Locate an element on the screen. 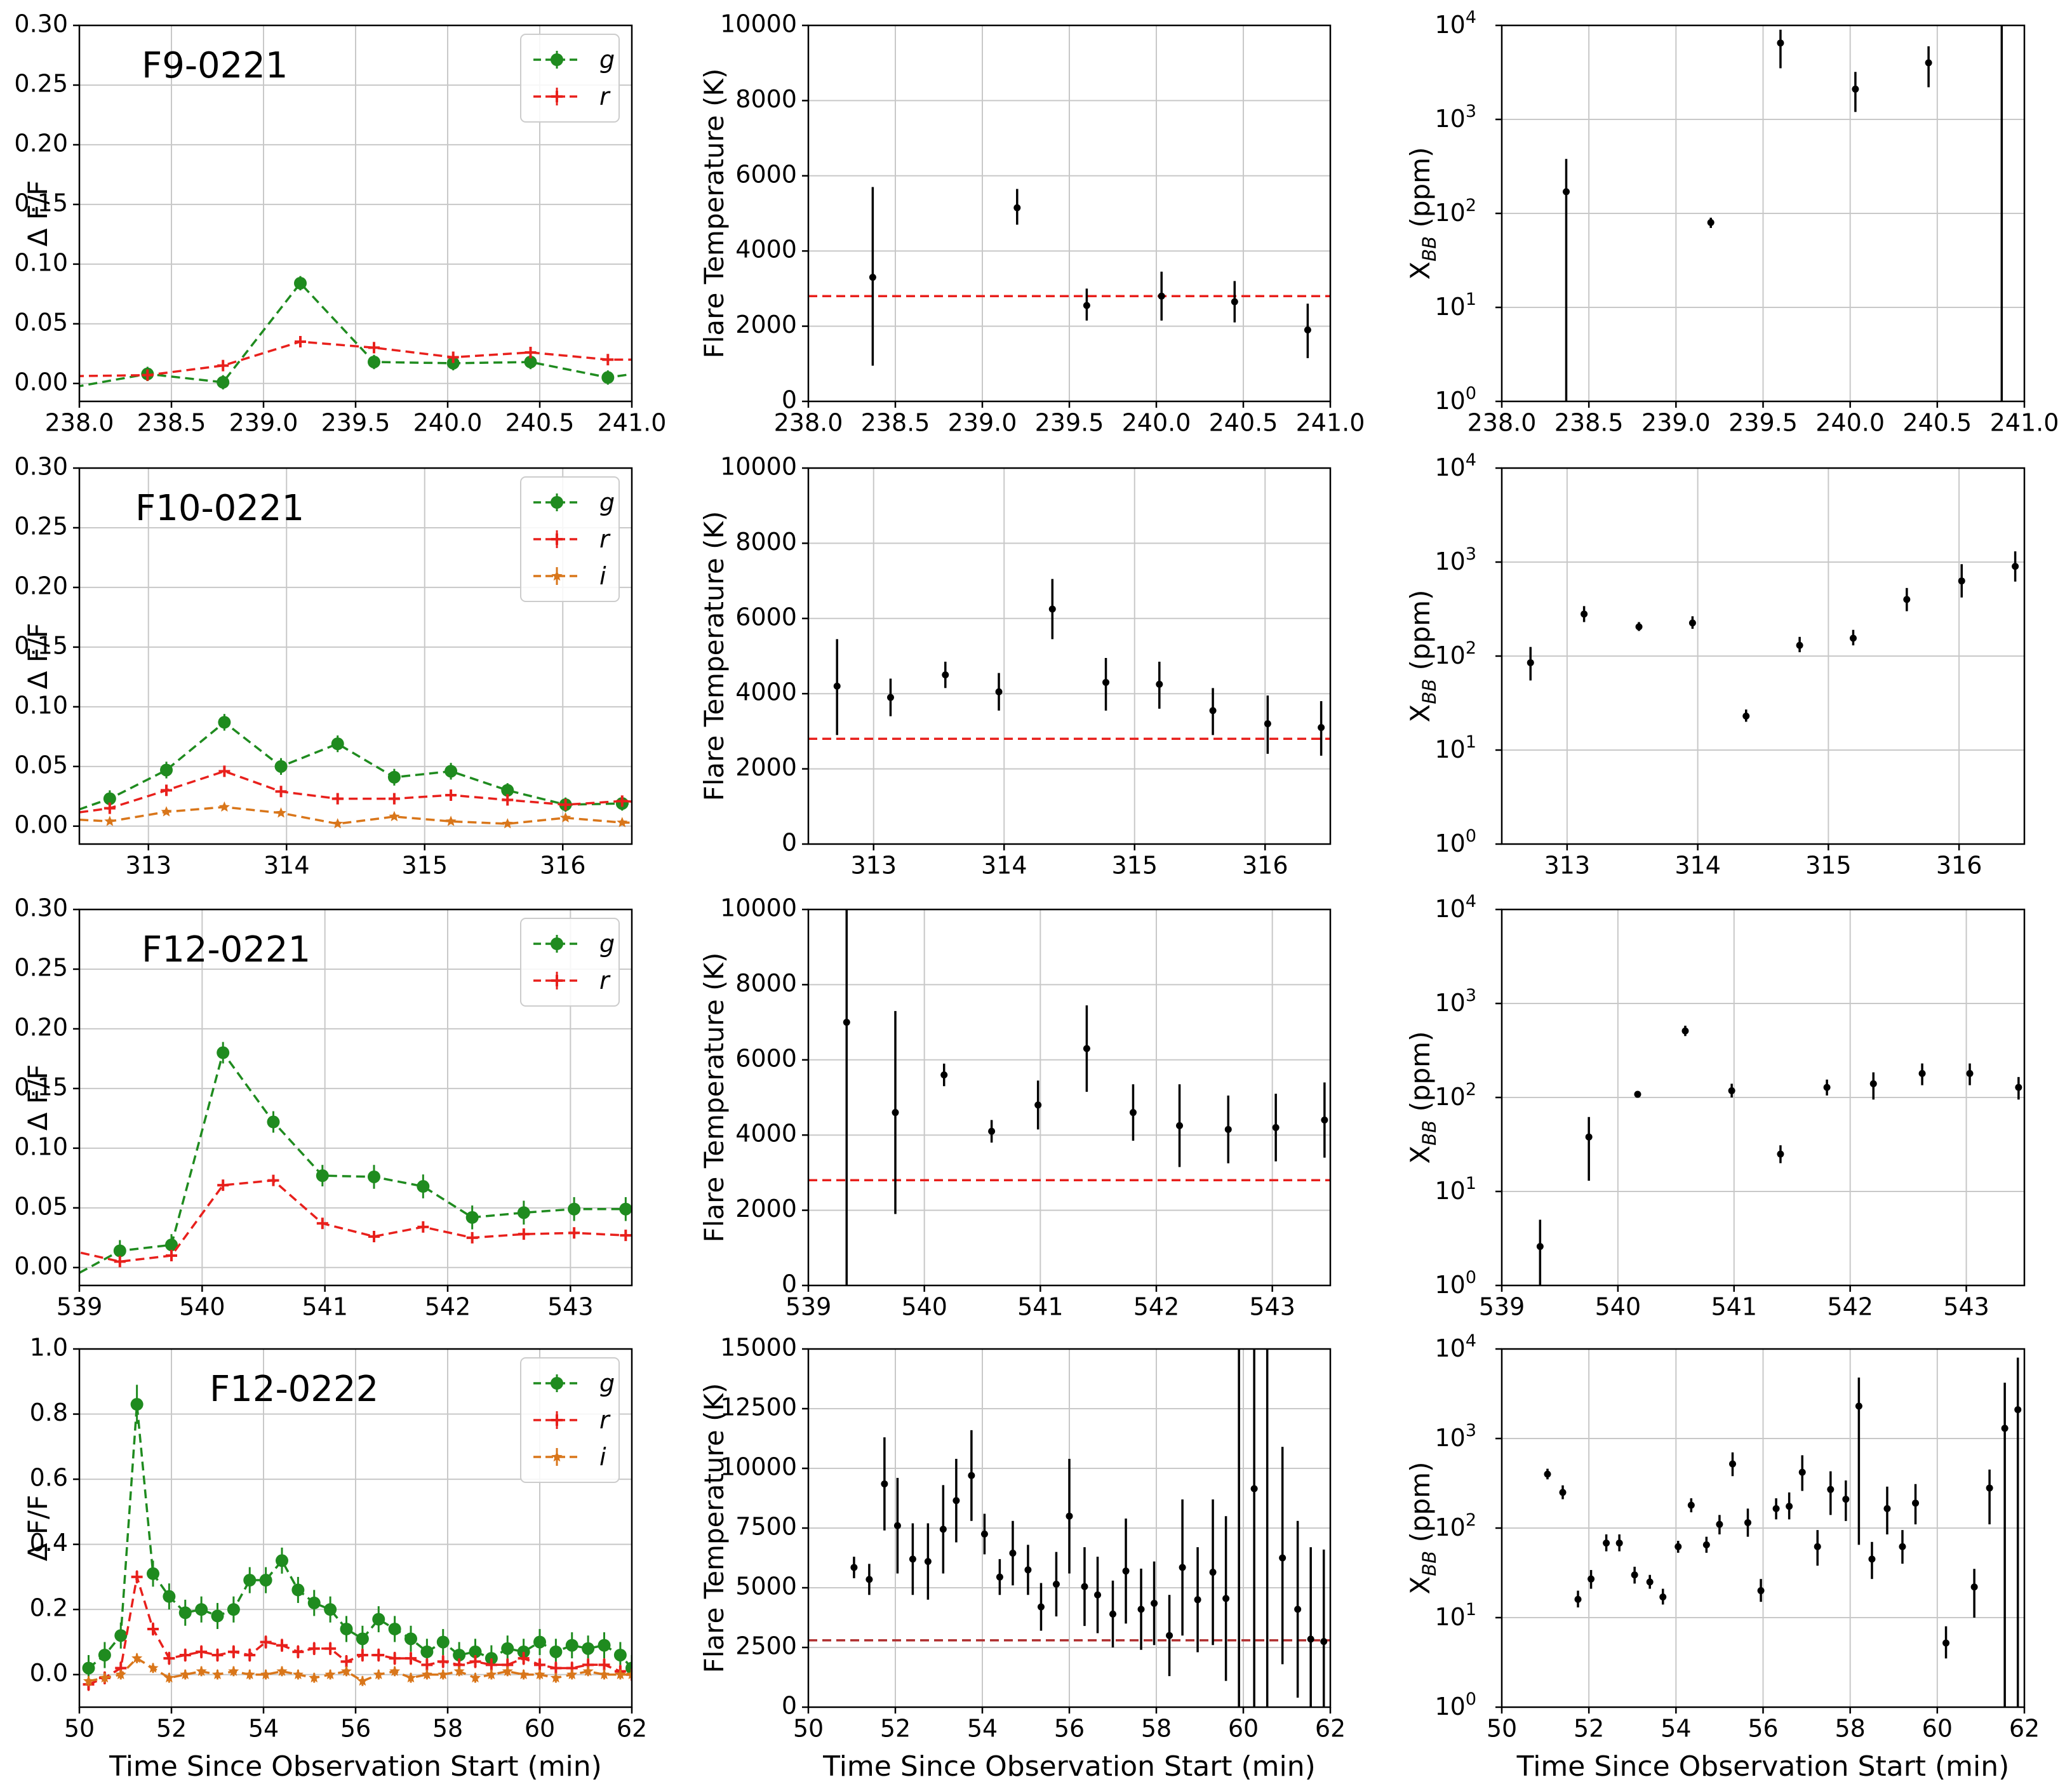 This screenshot has height=1791, width=2072. x-tick-label: 540 is located at coordinates (202, 1307).